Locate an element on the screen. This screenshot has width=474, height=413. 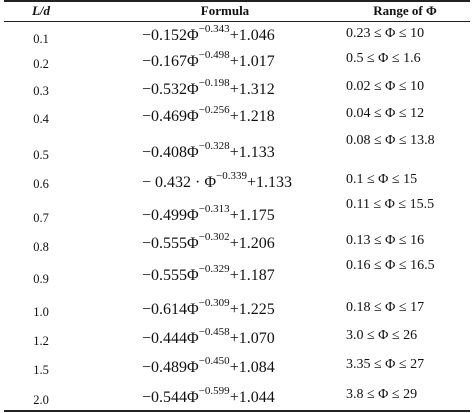
row-formula: −0.408Φ−0.328+1.133 is located at coordinates (242, 151).